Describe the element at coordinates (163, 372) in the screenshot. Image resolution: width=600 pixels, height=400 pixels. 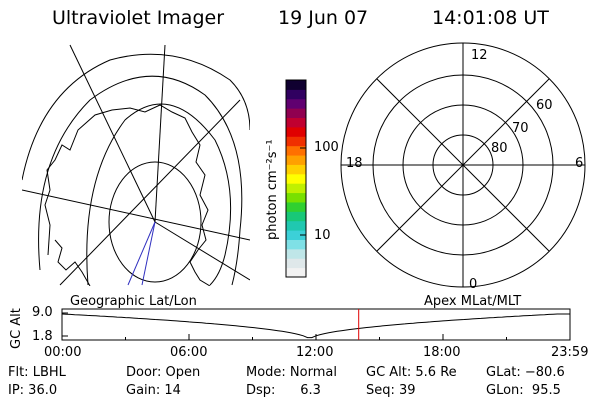
I see `info-door: Door: Open` at that location.